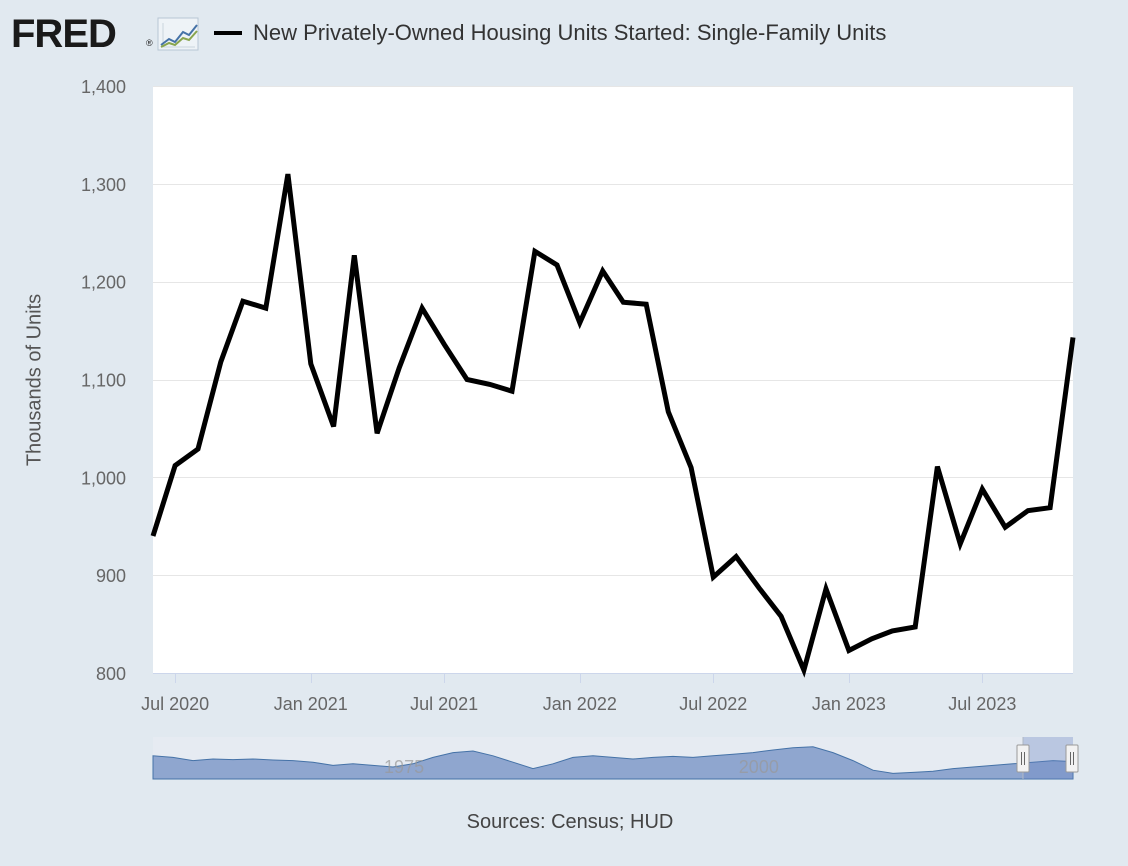 The width and height of the screenshot is (1128, 866). What do you see at coordinates (581, 767) in the screenshot?
I see `navigator-axis-labels: 1975 2000` at bounding box center [581, 767].